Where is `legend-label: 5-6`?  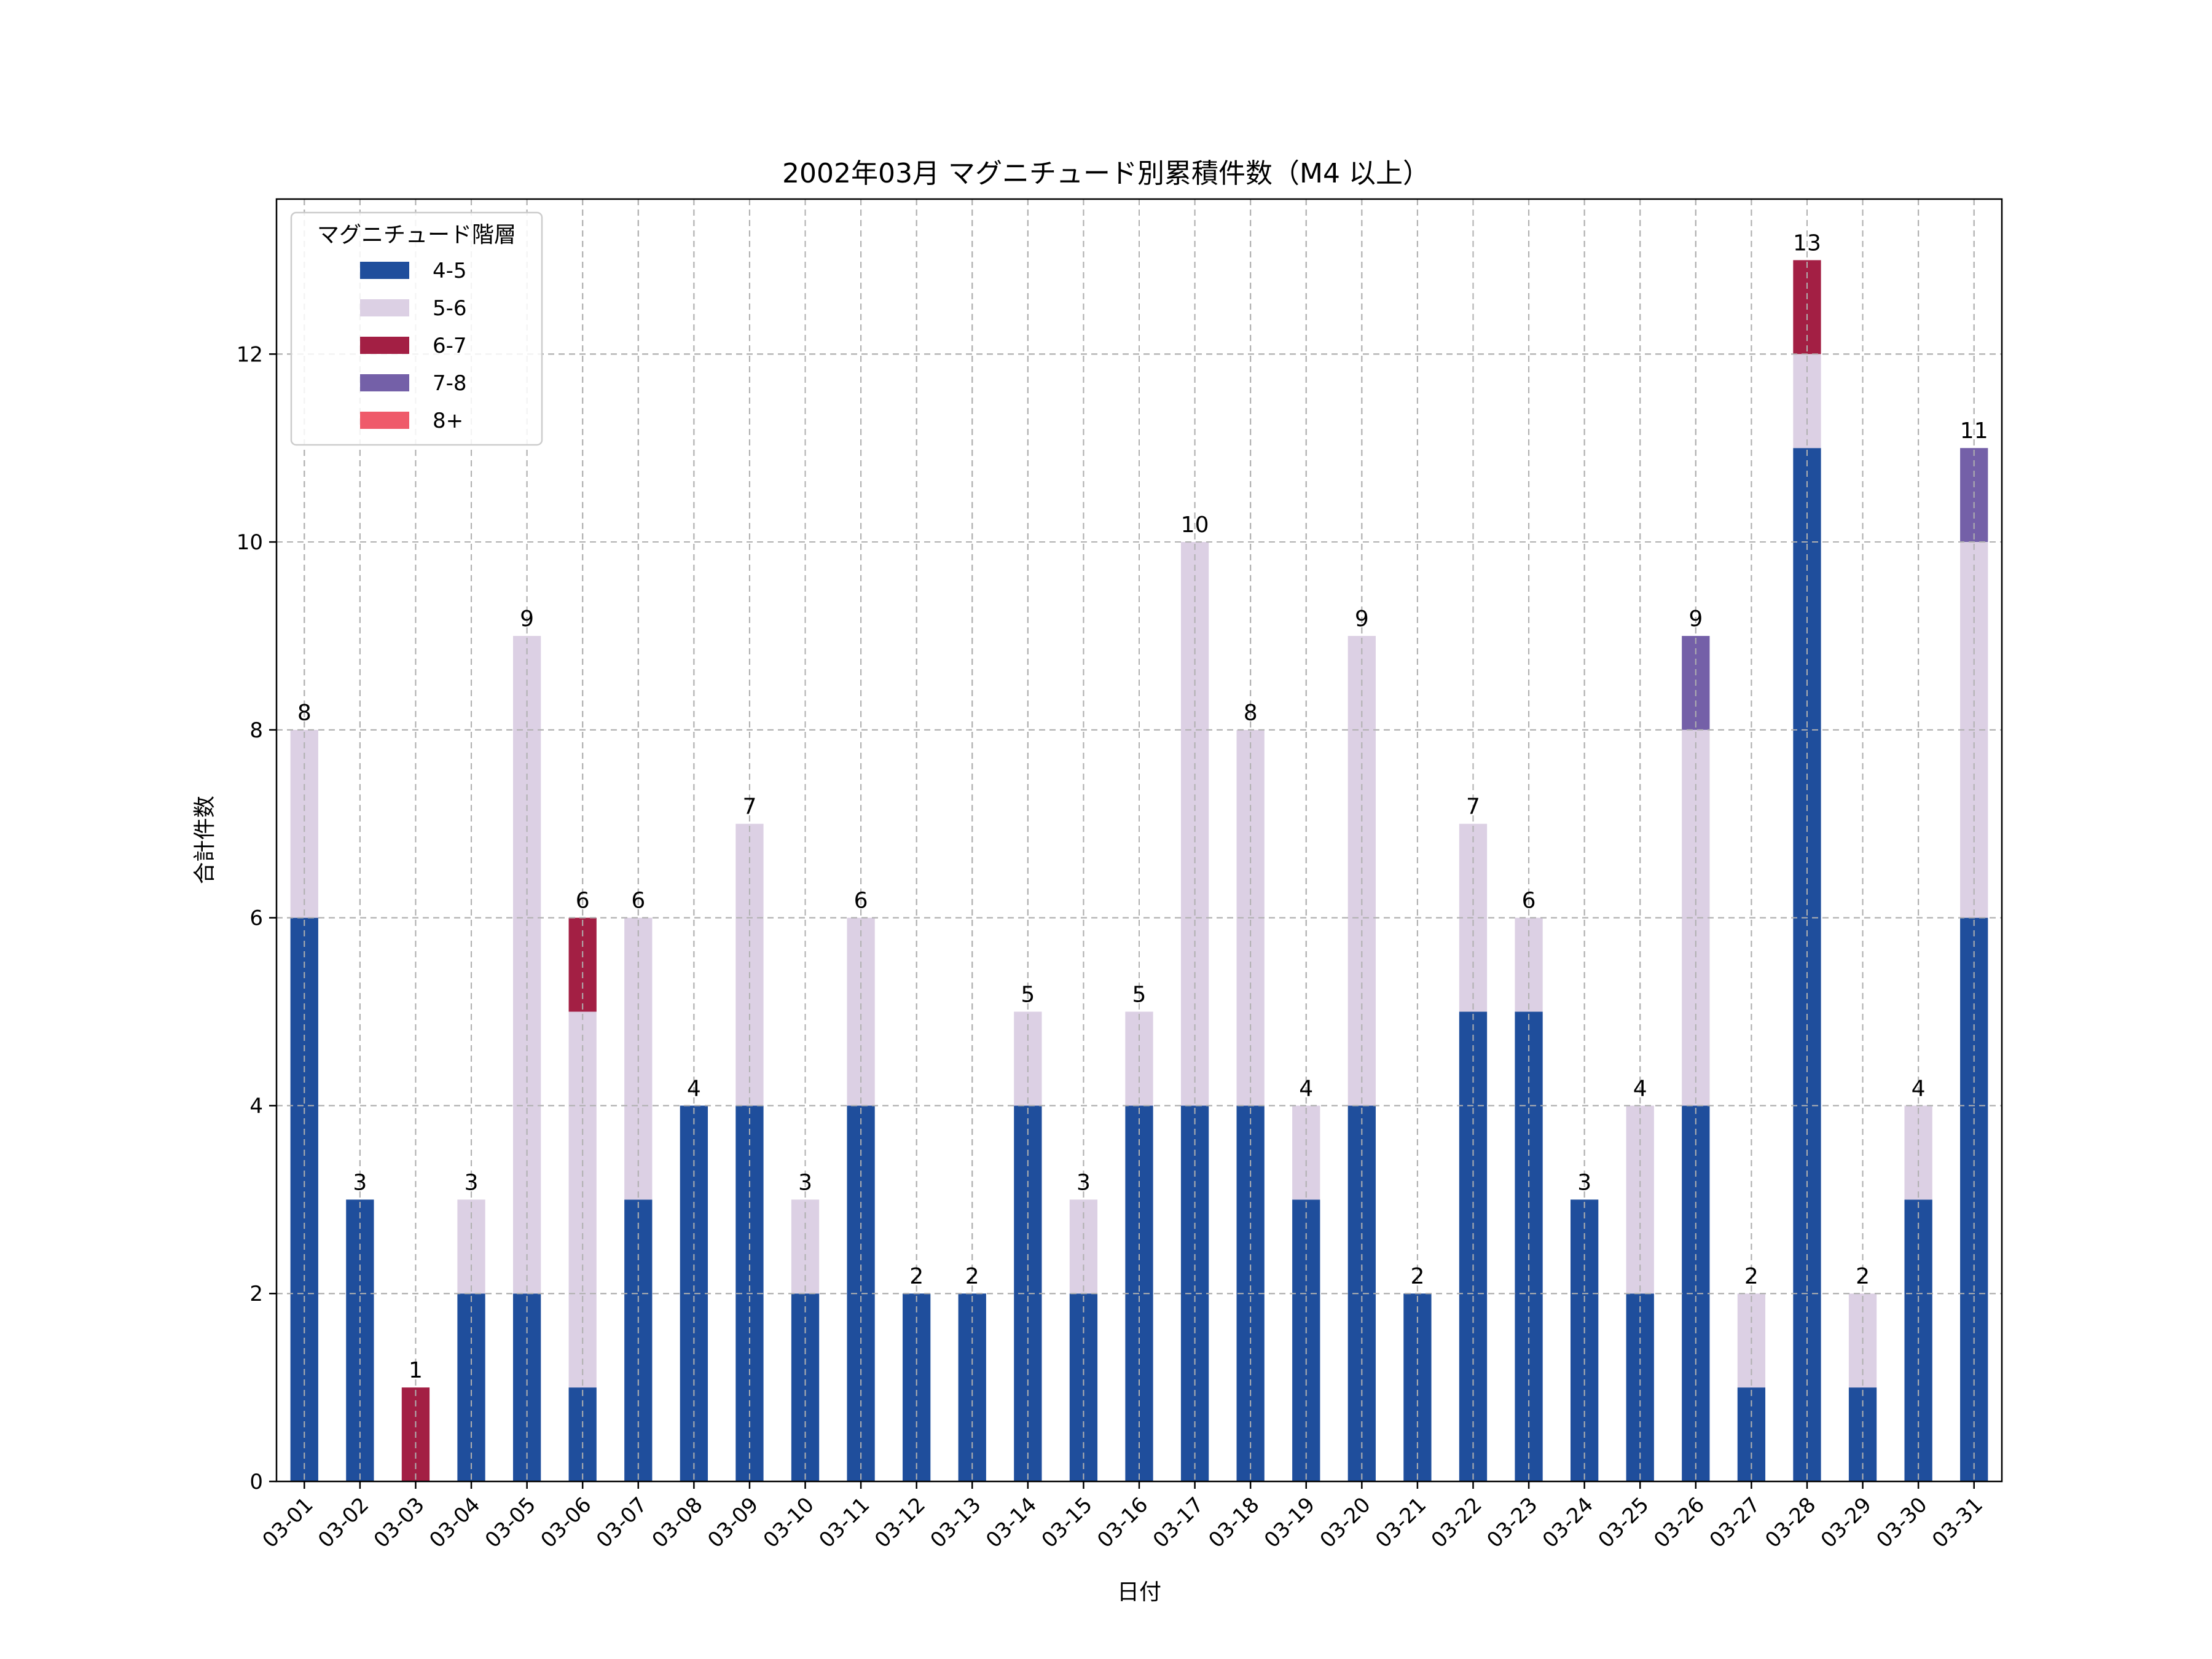
legend-label: 5-6 is located at coordinates (450, 308).